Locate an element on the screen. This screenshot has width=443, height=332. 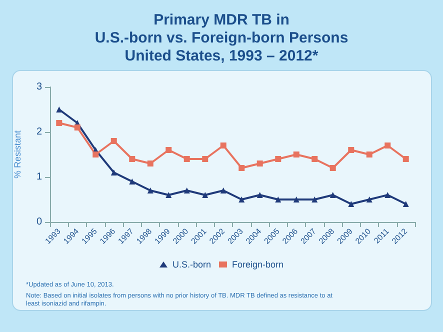
y-tick-label: 2 is located at coordinates (39, 132).